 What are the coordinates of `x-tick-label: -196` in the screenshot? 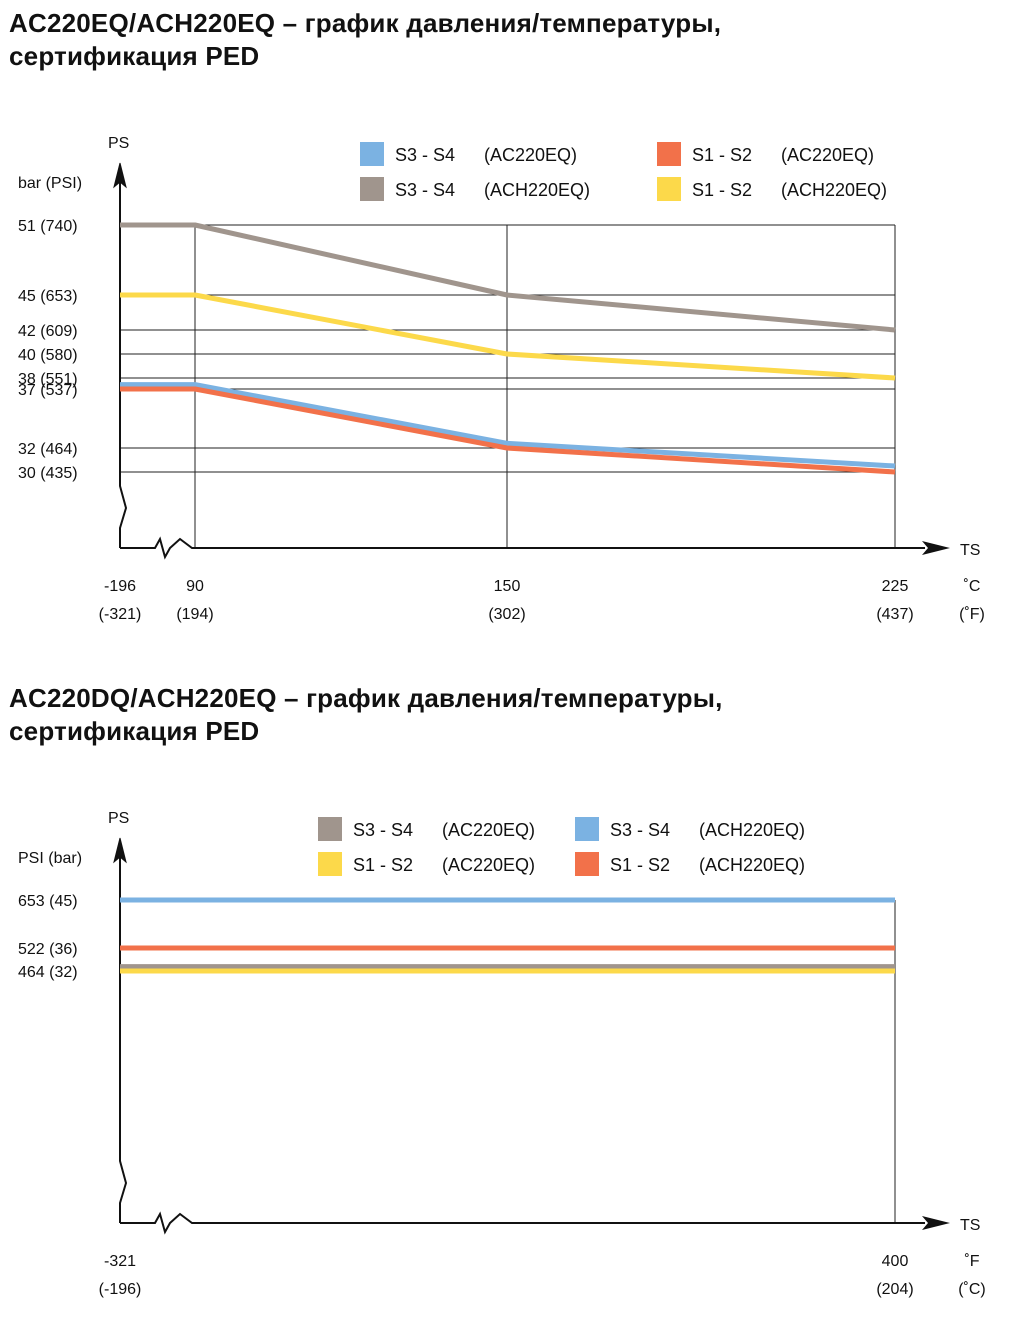 It's located at (120, 586).